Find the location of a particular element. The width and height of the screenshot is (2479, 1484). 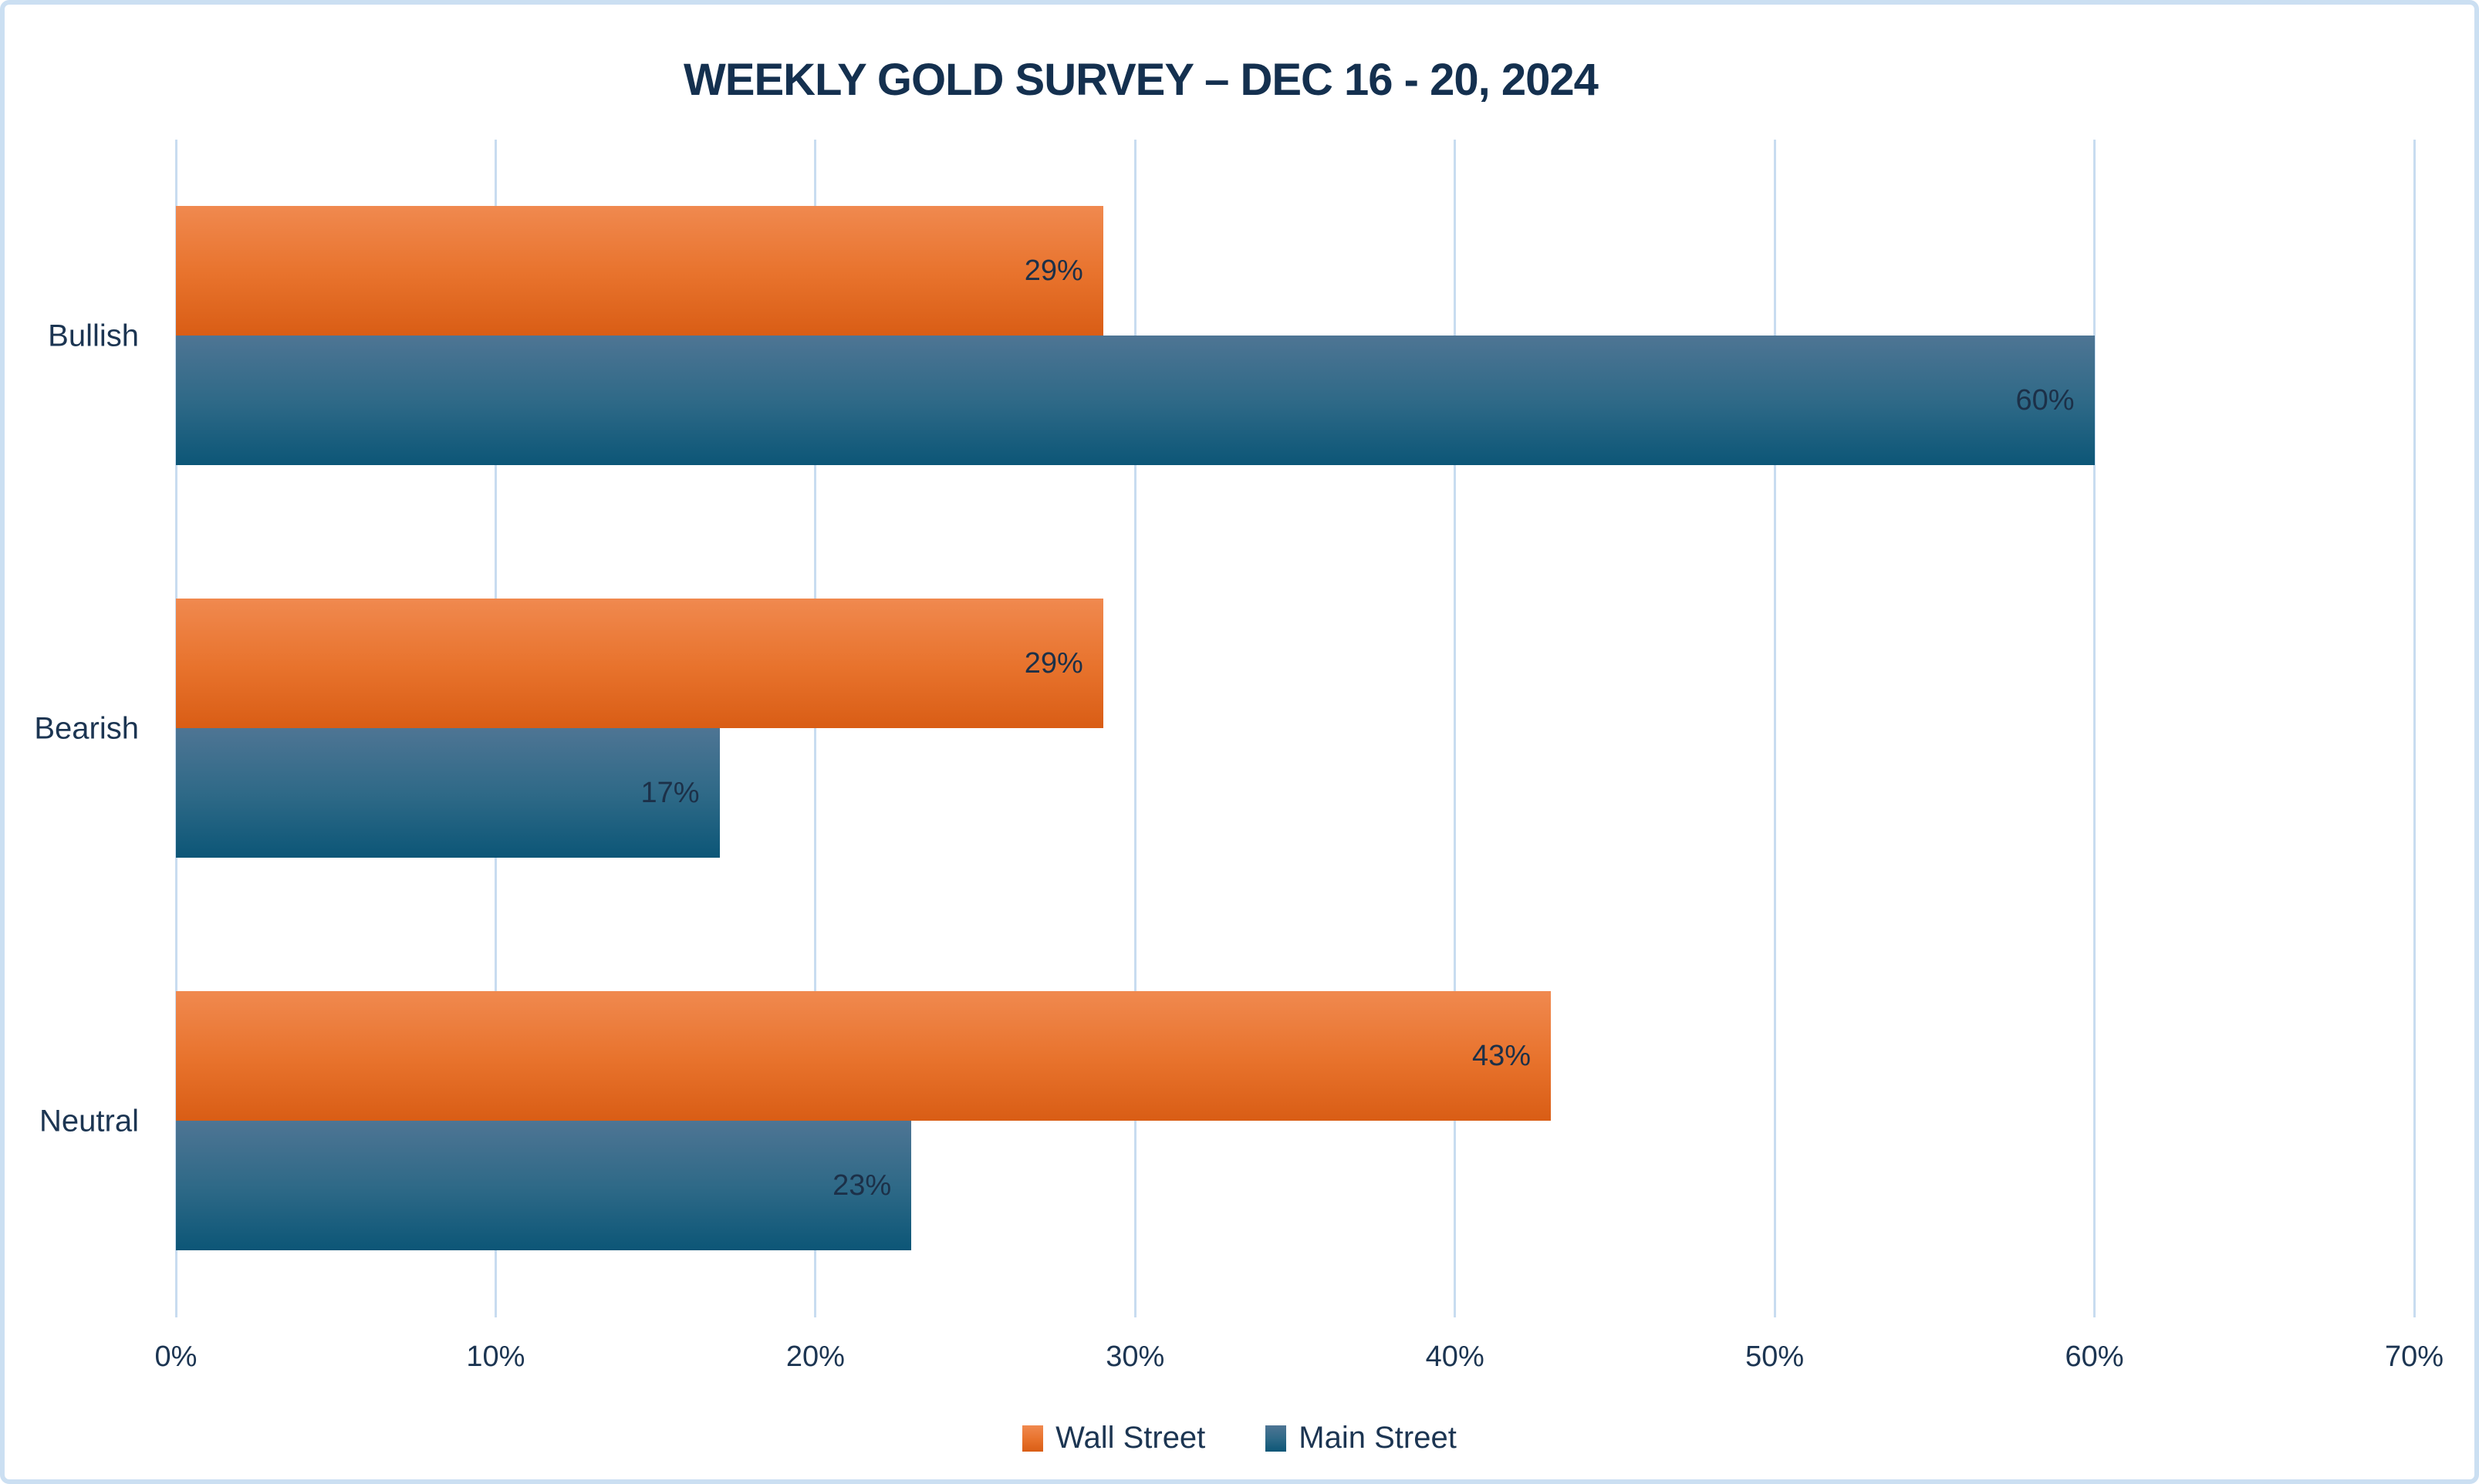

y-axis-category-labels: Bullish Bearish Neutral is located at coordinates (72, 728).